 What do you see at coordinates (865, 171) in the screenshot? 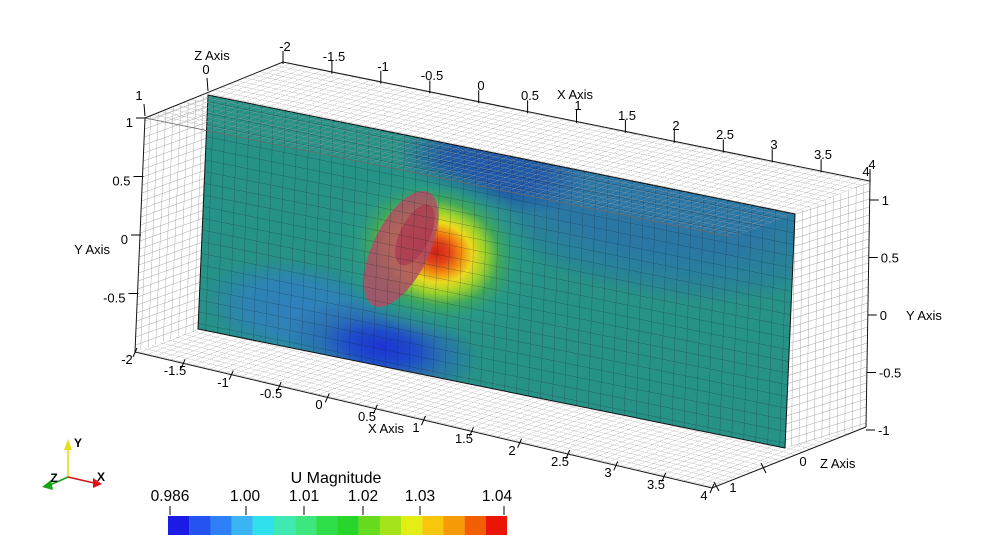
I see `x-tick-label-corner: 4` at bounding box center [865, 171].